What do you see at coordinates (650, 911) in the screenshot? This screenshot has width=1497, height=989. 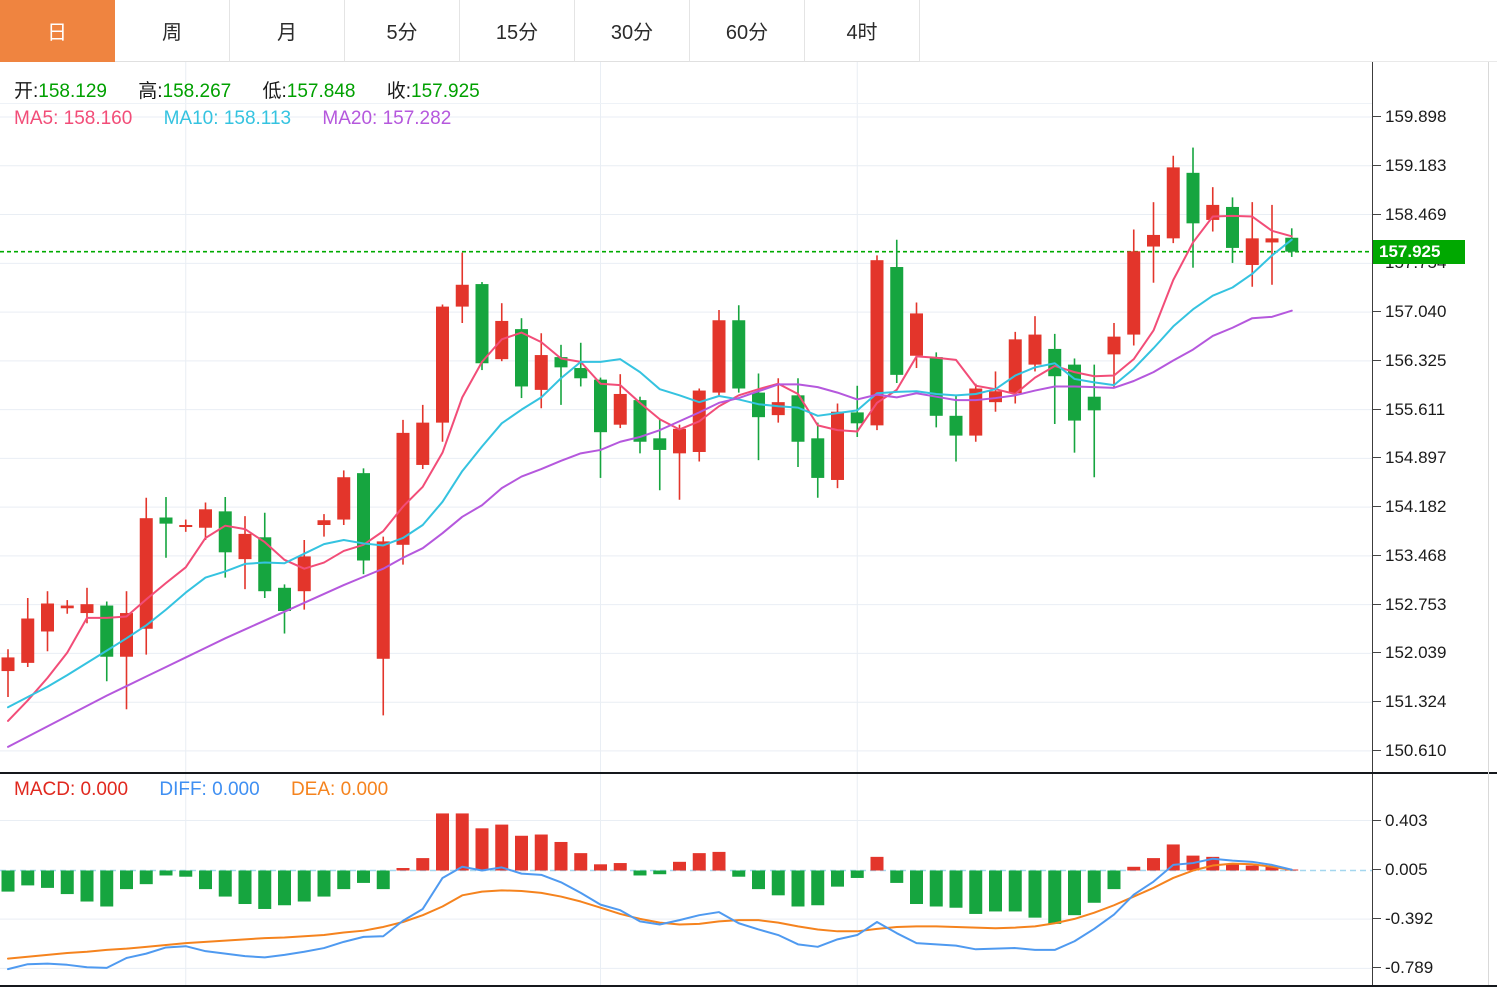 I see `dea-line` at bounding box center [650, 911].